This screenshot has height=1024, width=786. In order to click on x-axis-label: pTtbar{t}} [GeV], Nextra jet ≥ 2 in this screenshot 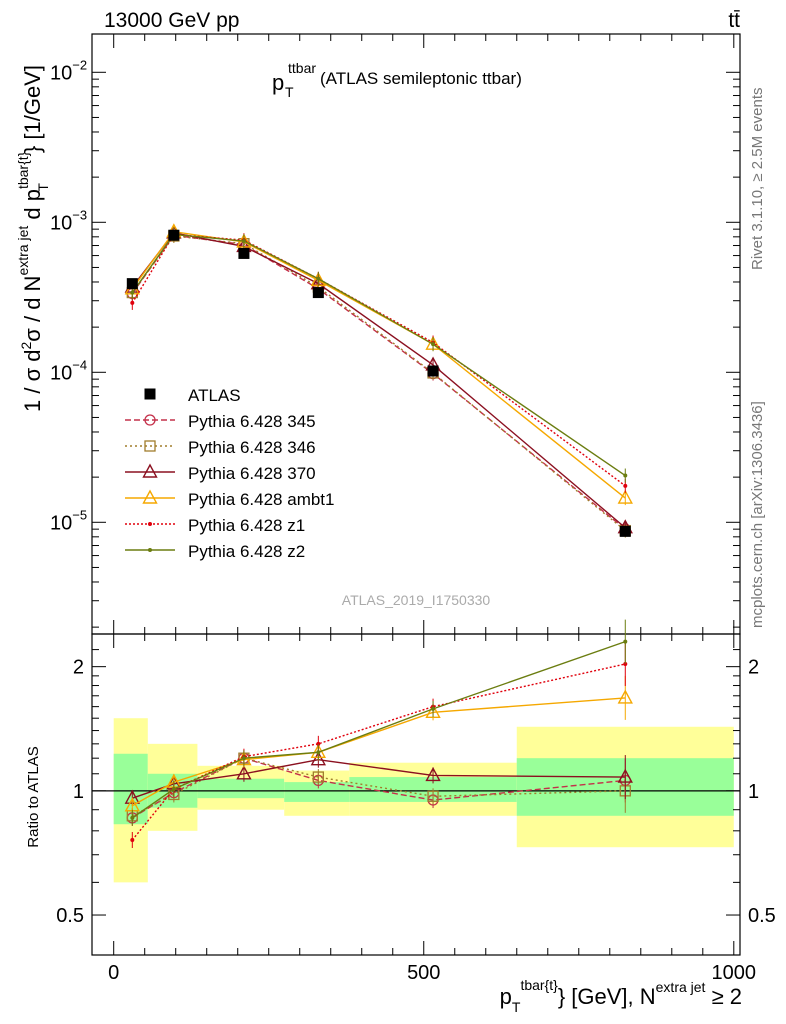, I will do `click(621, 996)`.